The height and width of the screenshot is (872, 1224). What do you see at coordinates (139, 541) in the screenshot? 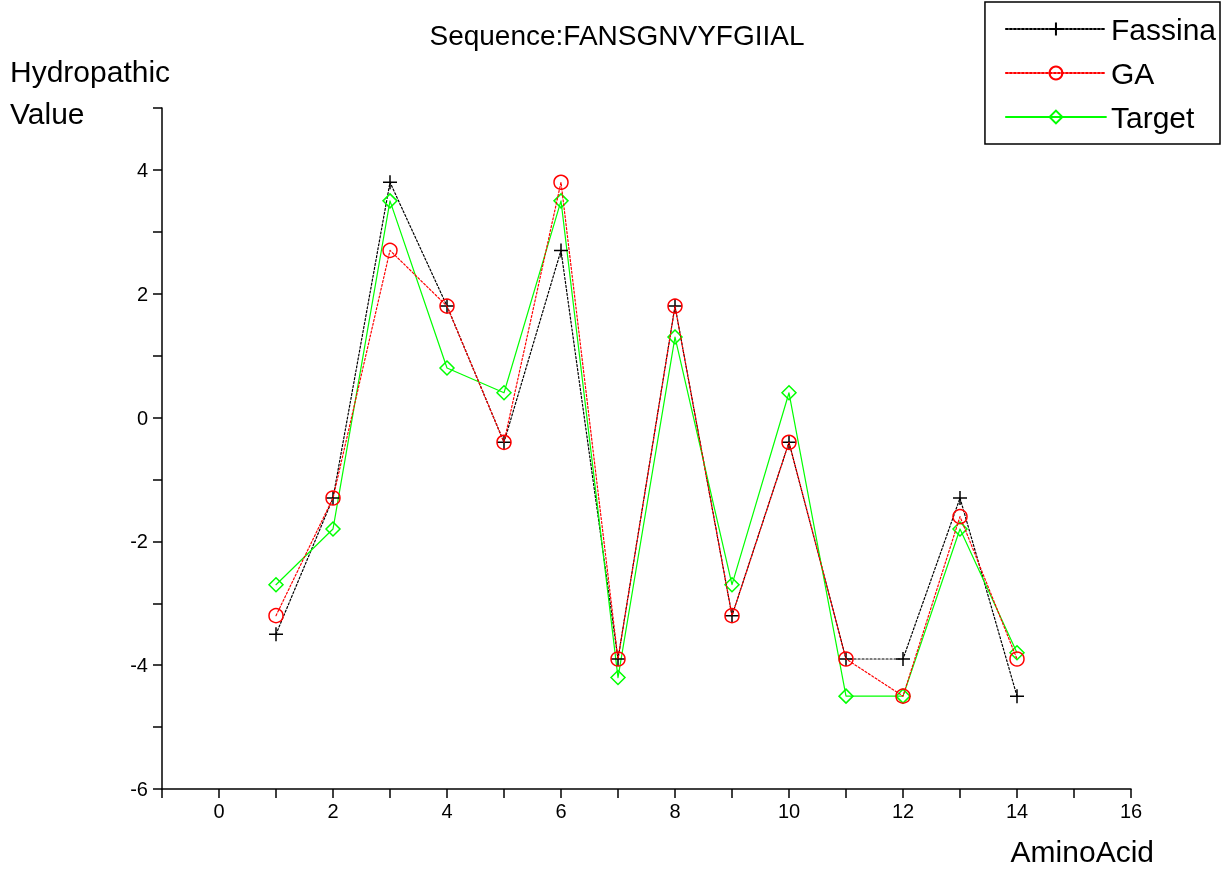
I see `y-tick-label: -2` at bounding box center [139, 541].